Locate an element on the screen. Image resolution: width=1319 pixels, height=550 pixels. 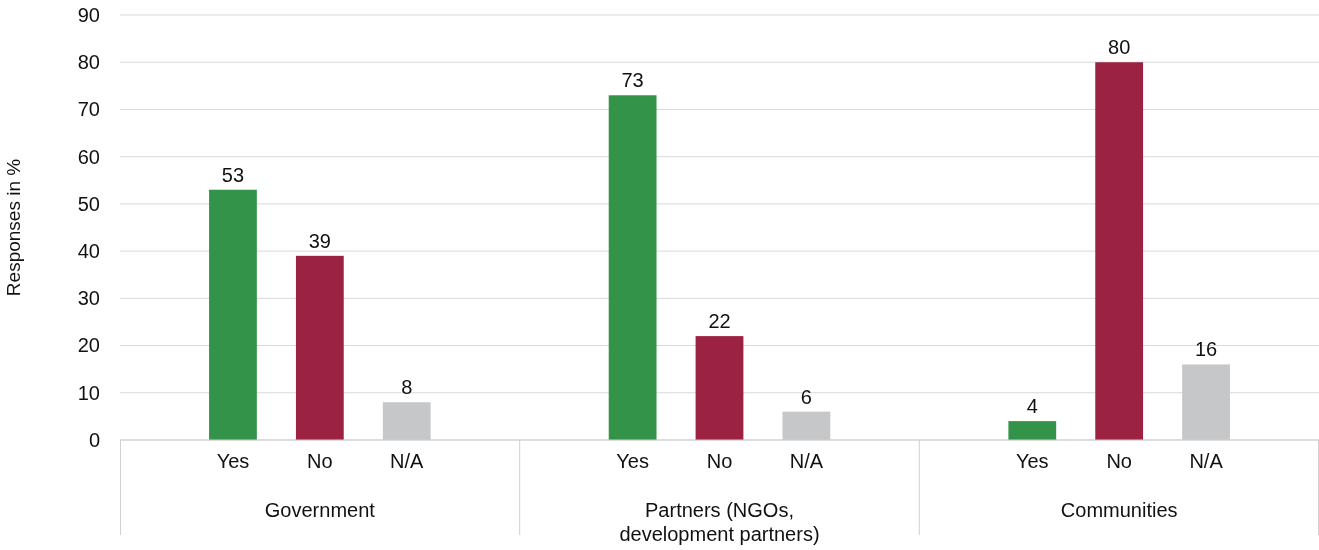
y-tick-label: 20 is located at coordinates (88, 345).